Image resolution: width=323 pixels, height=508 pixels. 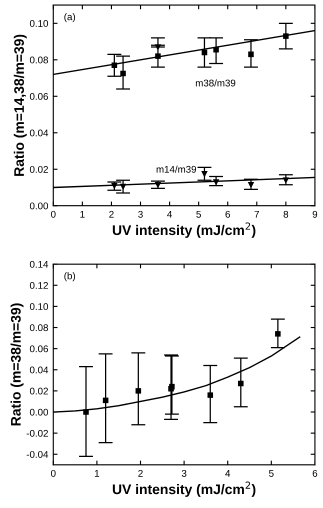 What do you see at coordinates (37, 433) in the screenshot?
I see `y-tick-label: -0.02` at bounding box center [37, 433].